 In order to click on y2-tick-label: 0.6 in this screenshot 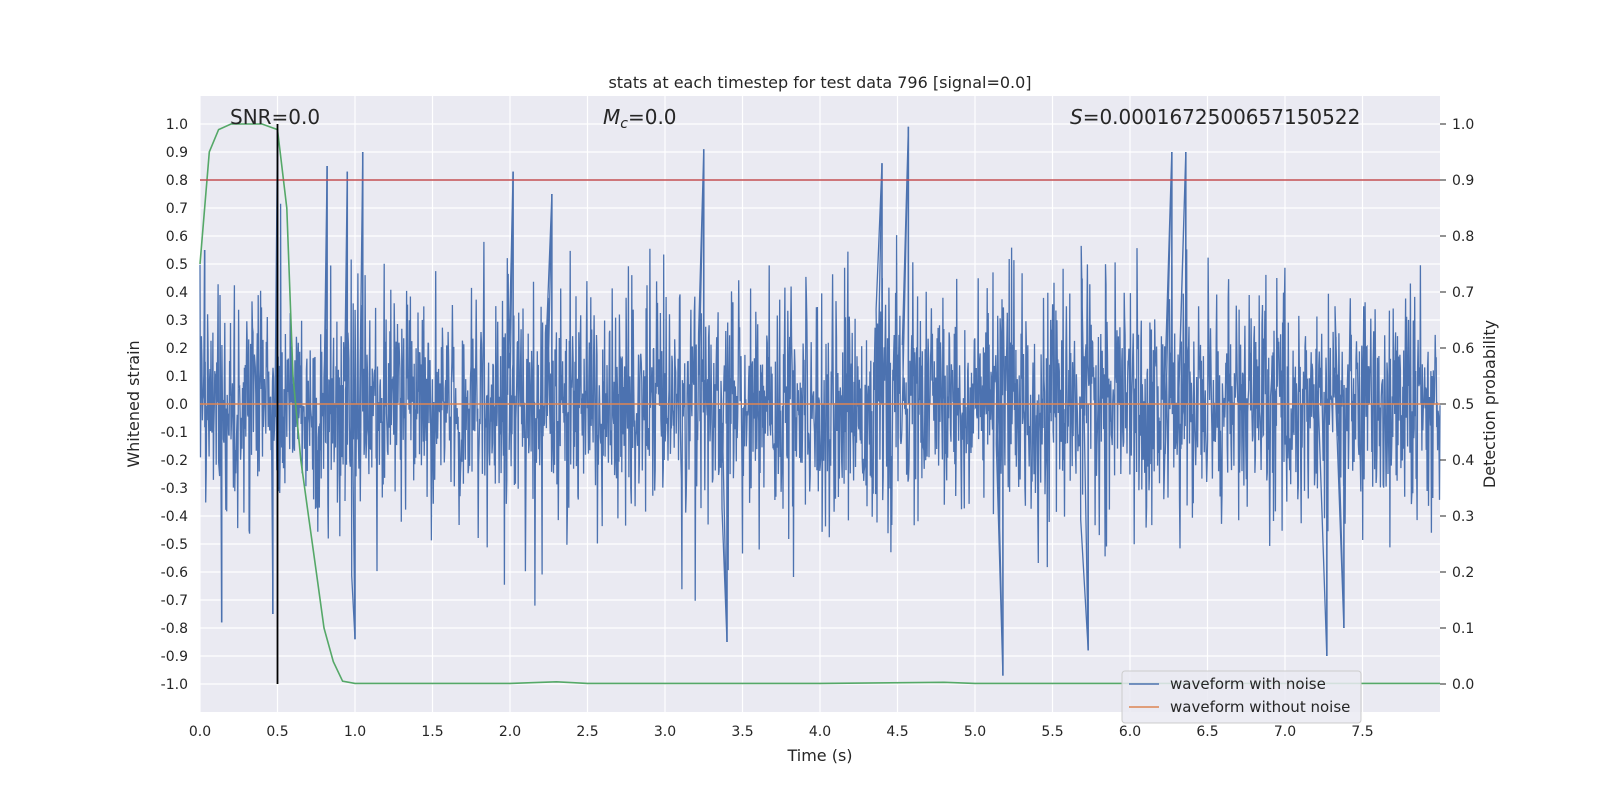, I will do `click(1463, 349)`.